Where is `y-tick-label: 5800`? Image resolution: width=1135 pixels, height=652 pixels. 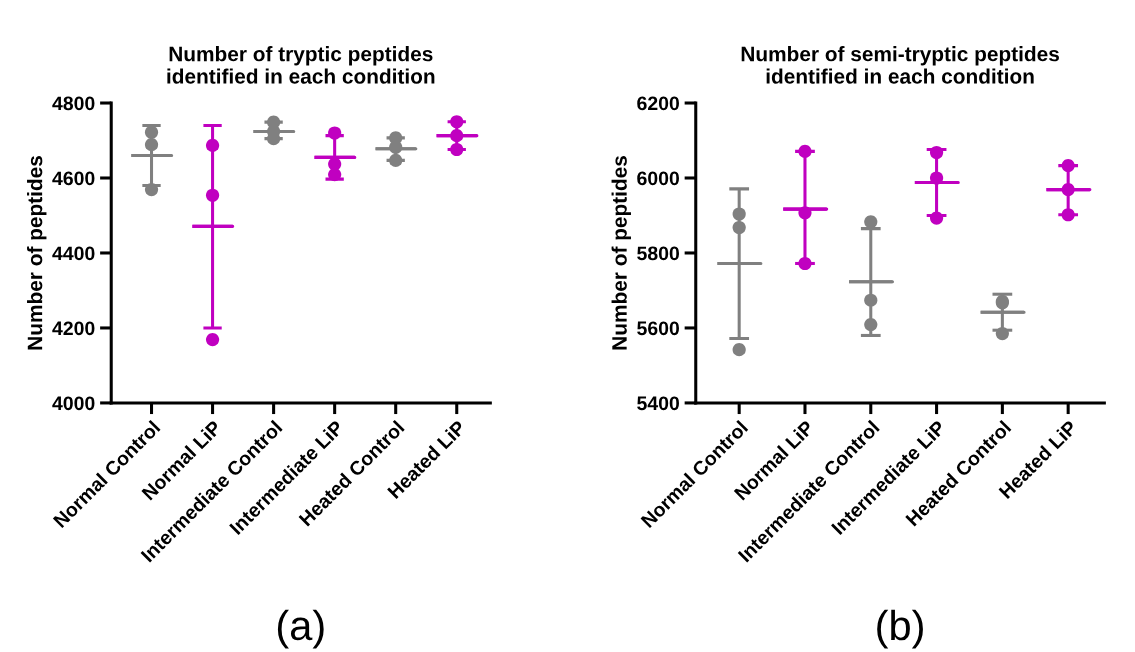 y-tick-label: 5800 is located at coordinates (658, 253).